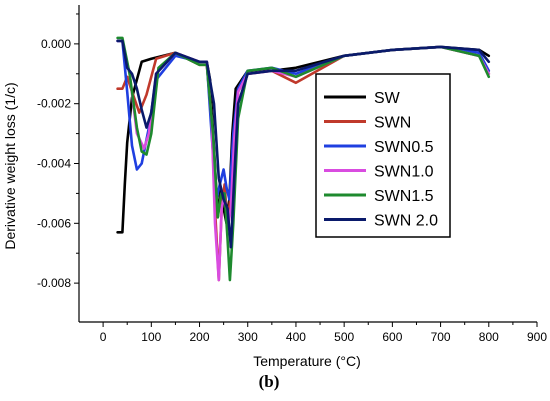  I want to click on x-axis-title: Temperature (°C), so click(307, 361).